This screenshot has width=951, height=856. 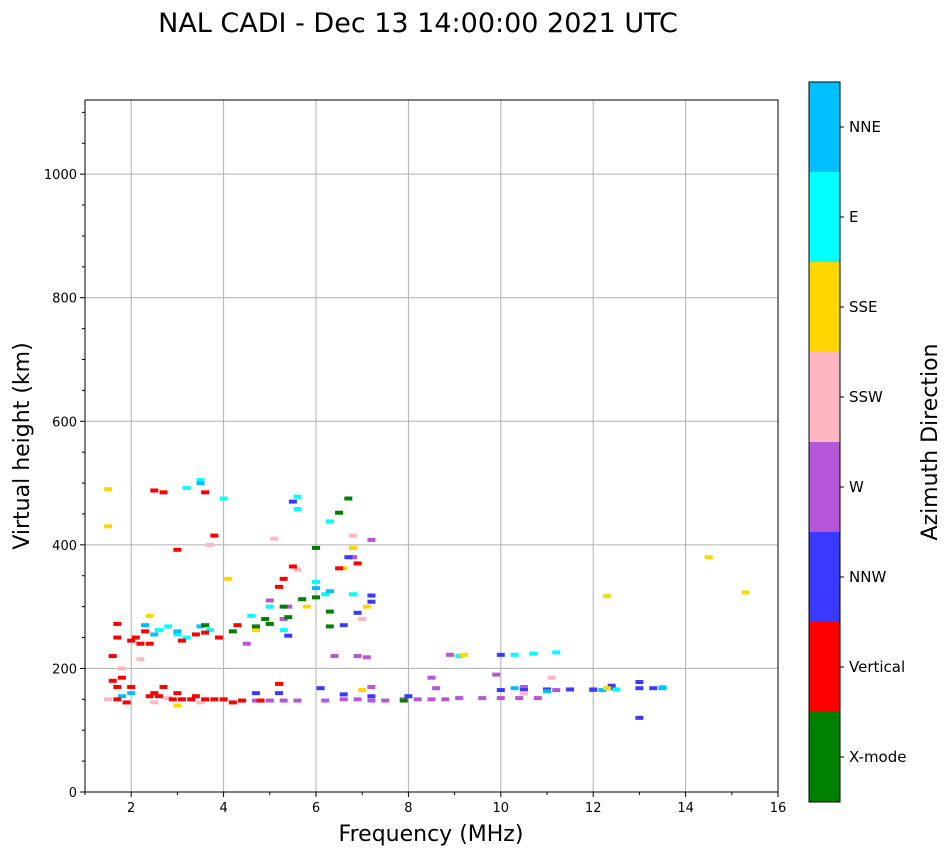 What do you see at coordinates (223, 808) in the screenshot?
I see `x-tick-label: 4` at bounding box center [223, 808].